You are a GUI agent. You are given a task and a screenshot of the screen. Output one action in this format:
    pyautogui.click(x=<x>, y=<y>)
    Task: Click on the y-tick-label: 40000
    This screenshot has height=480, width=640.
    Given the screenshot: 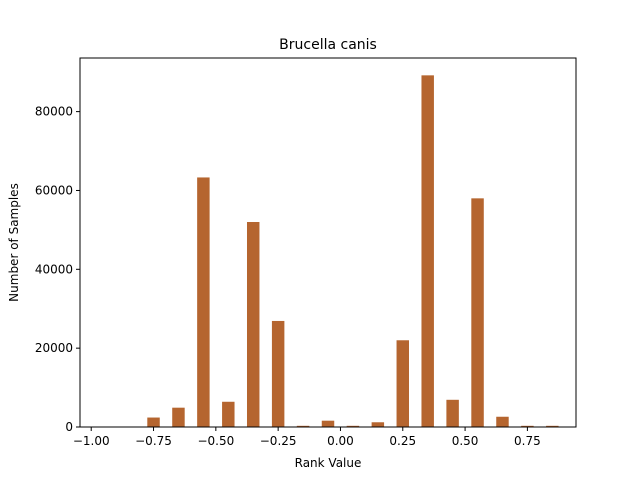 What is the action you would take?
    pyautogui.click(x=54, y=269)
    